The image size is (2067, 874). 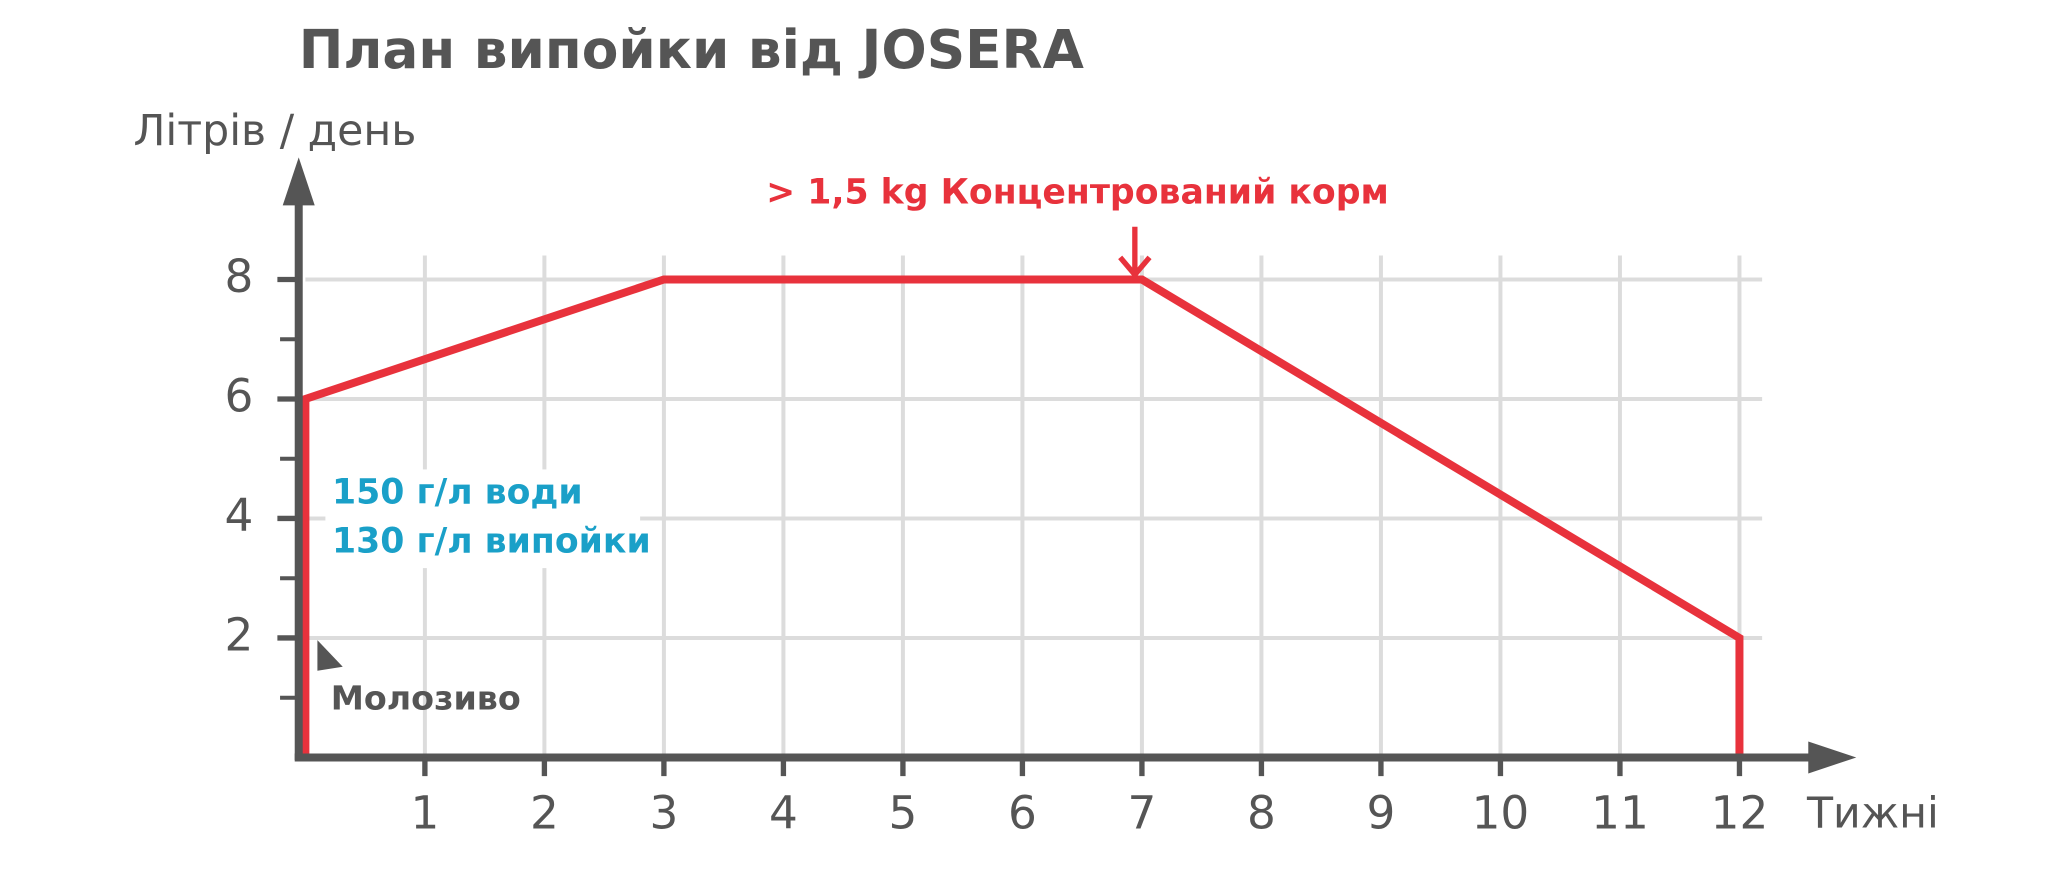 I want to click on x-tick-label: 11, so click(x=1620, y=813).